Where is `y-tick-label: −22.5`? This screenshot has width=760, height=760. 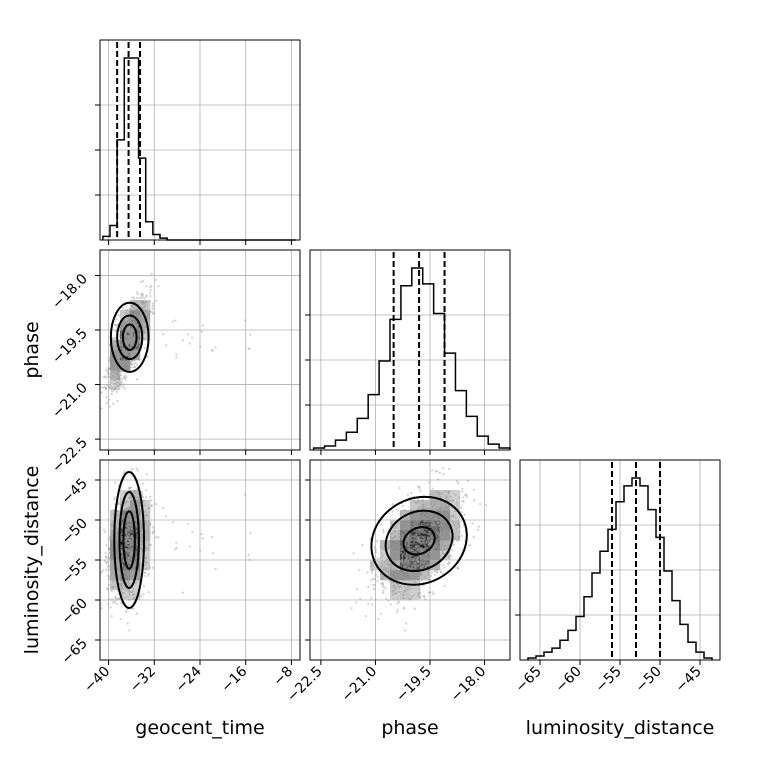
y-tick-label: −22.5 is located at coordinates (70, 456).